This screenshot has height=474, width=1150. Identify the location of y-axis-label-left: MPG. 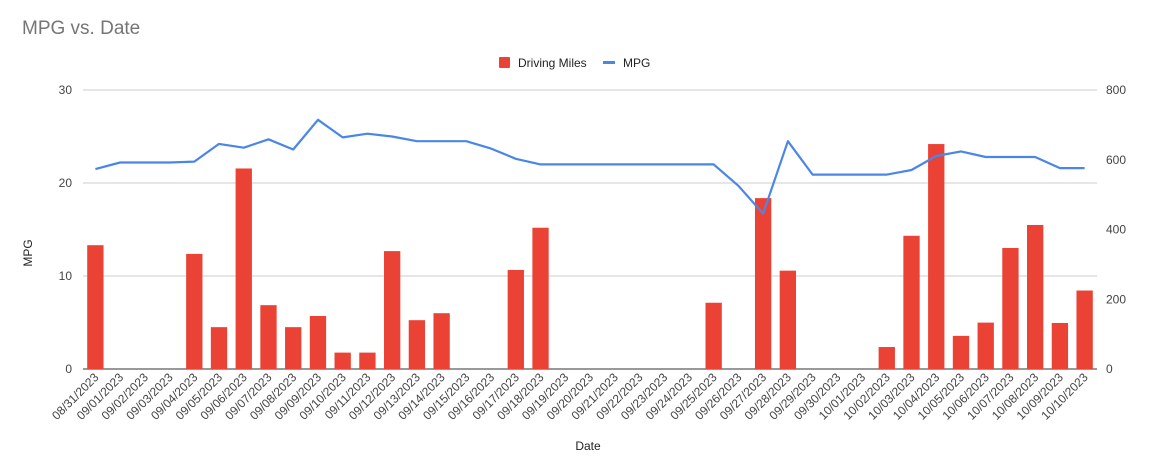
(28, 252).